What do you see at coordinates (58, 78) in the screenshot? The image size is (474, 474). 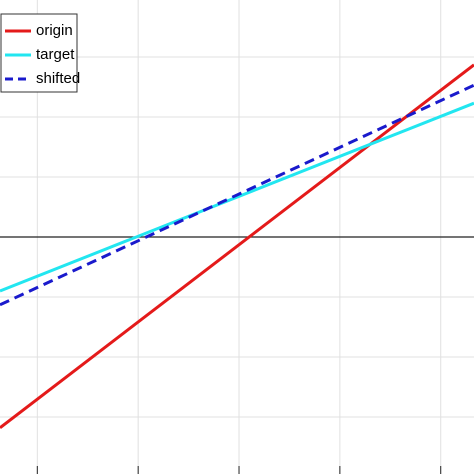 I see `legend-label: shifted` at bounding box center [58, 78].